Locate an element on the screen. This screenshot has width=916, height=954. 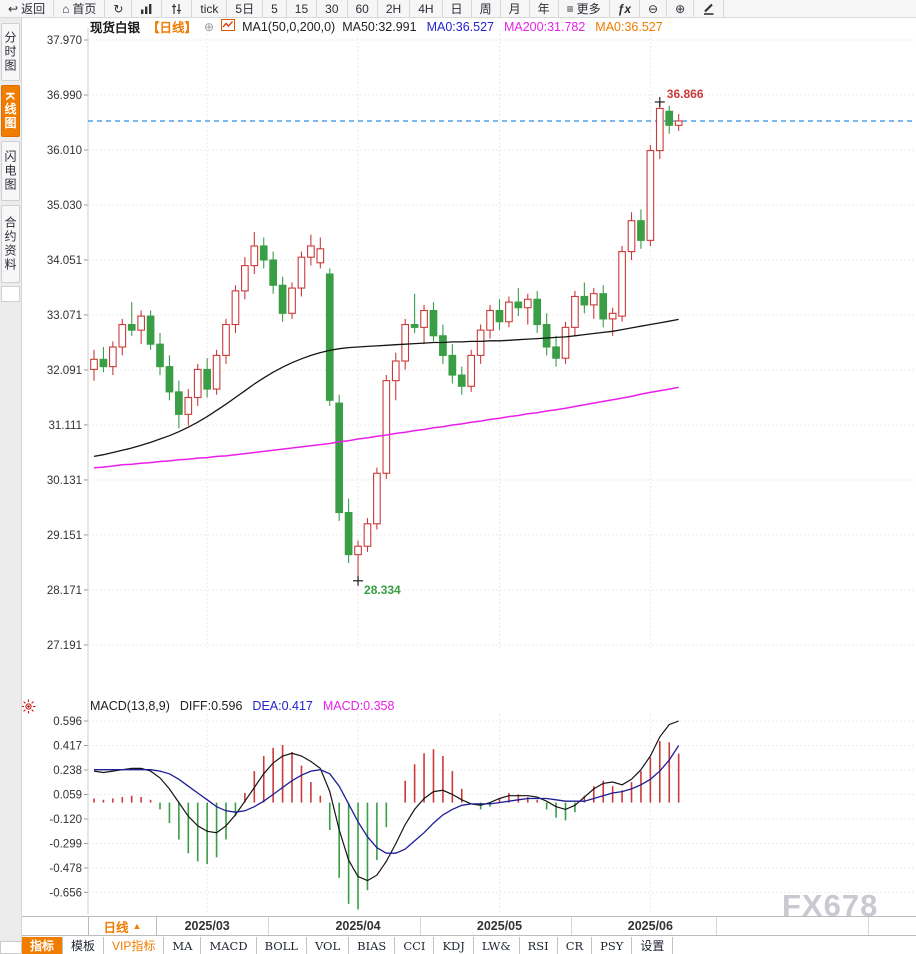
ma-value-label: MA50:32.991 is located at coordinates (379, 26).